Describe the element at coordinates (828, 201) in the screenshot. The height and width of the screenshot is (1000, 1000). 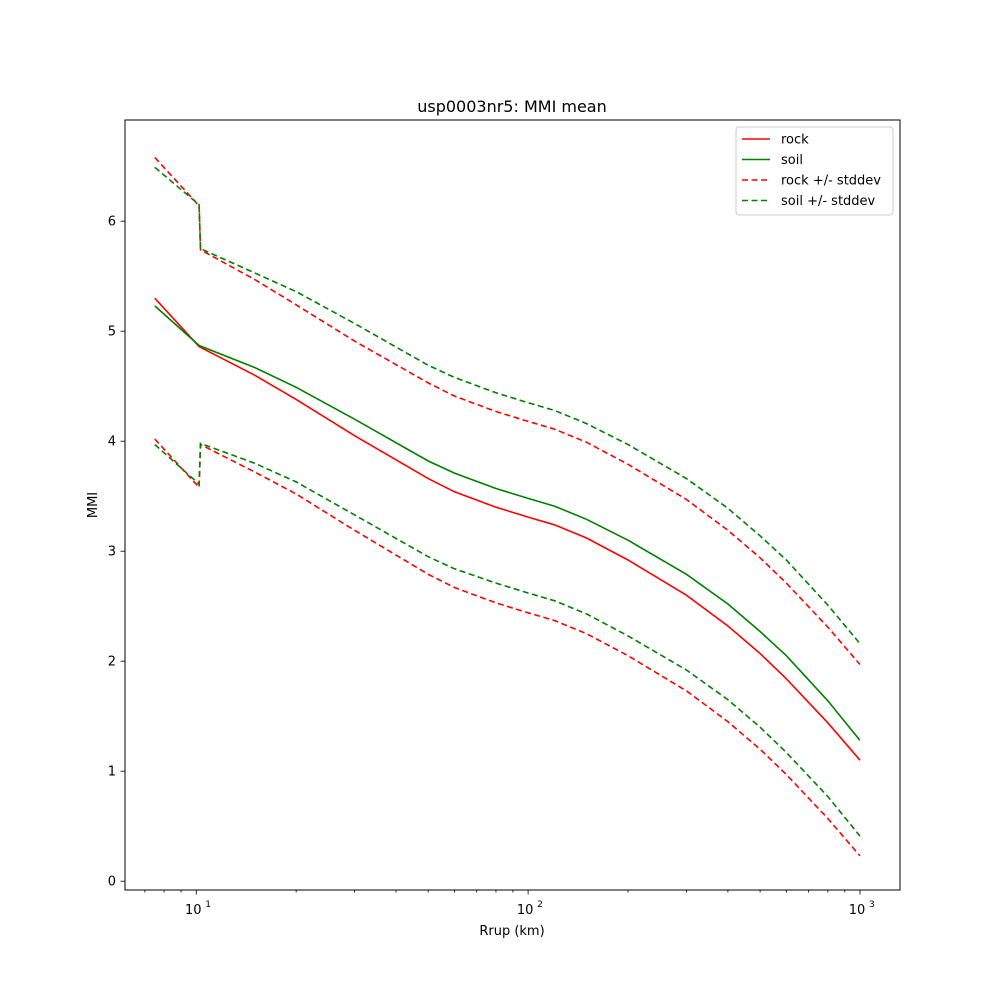
I see `legend-label-soil-stddev: soil +/- stddev` at that location.